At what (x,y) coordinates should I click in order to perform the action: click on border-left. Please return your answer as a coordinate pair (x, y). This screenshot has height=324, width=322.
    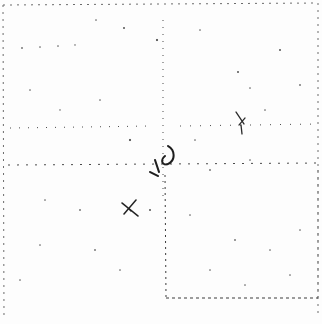
    Looking at the image, I should click on (3, 162).